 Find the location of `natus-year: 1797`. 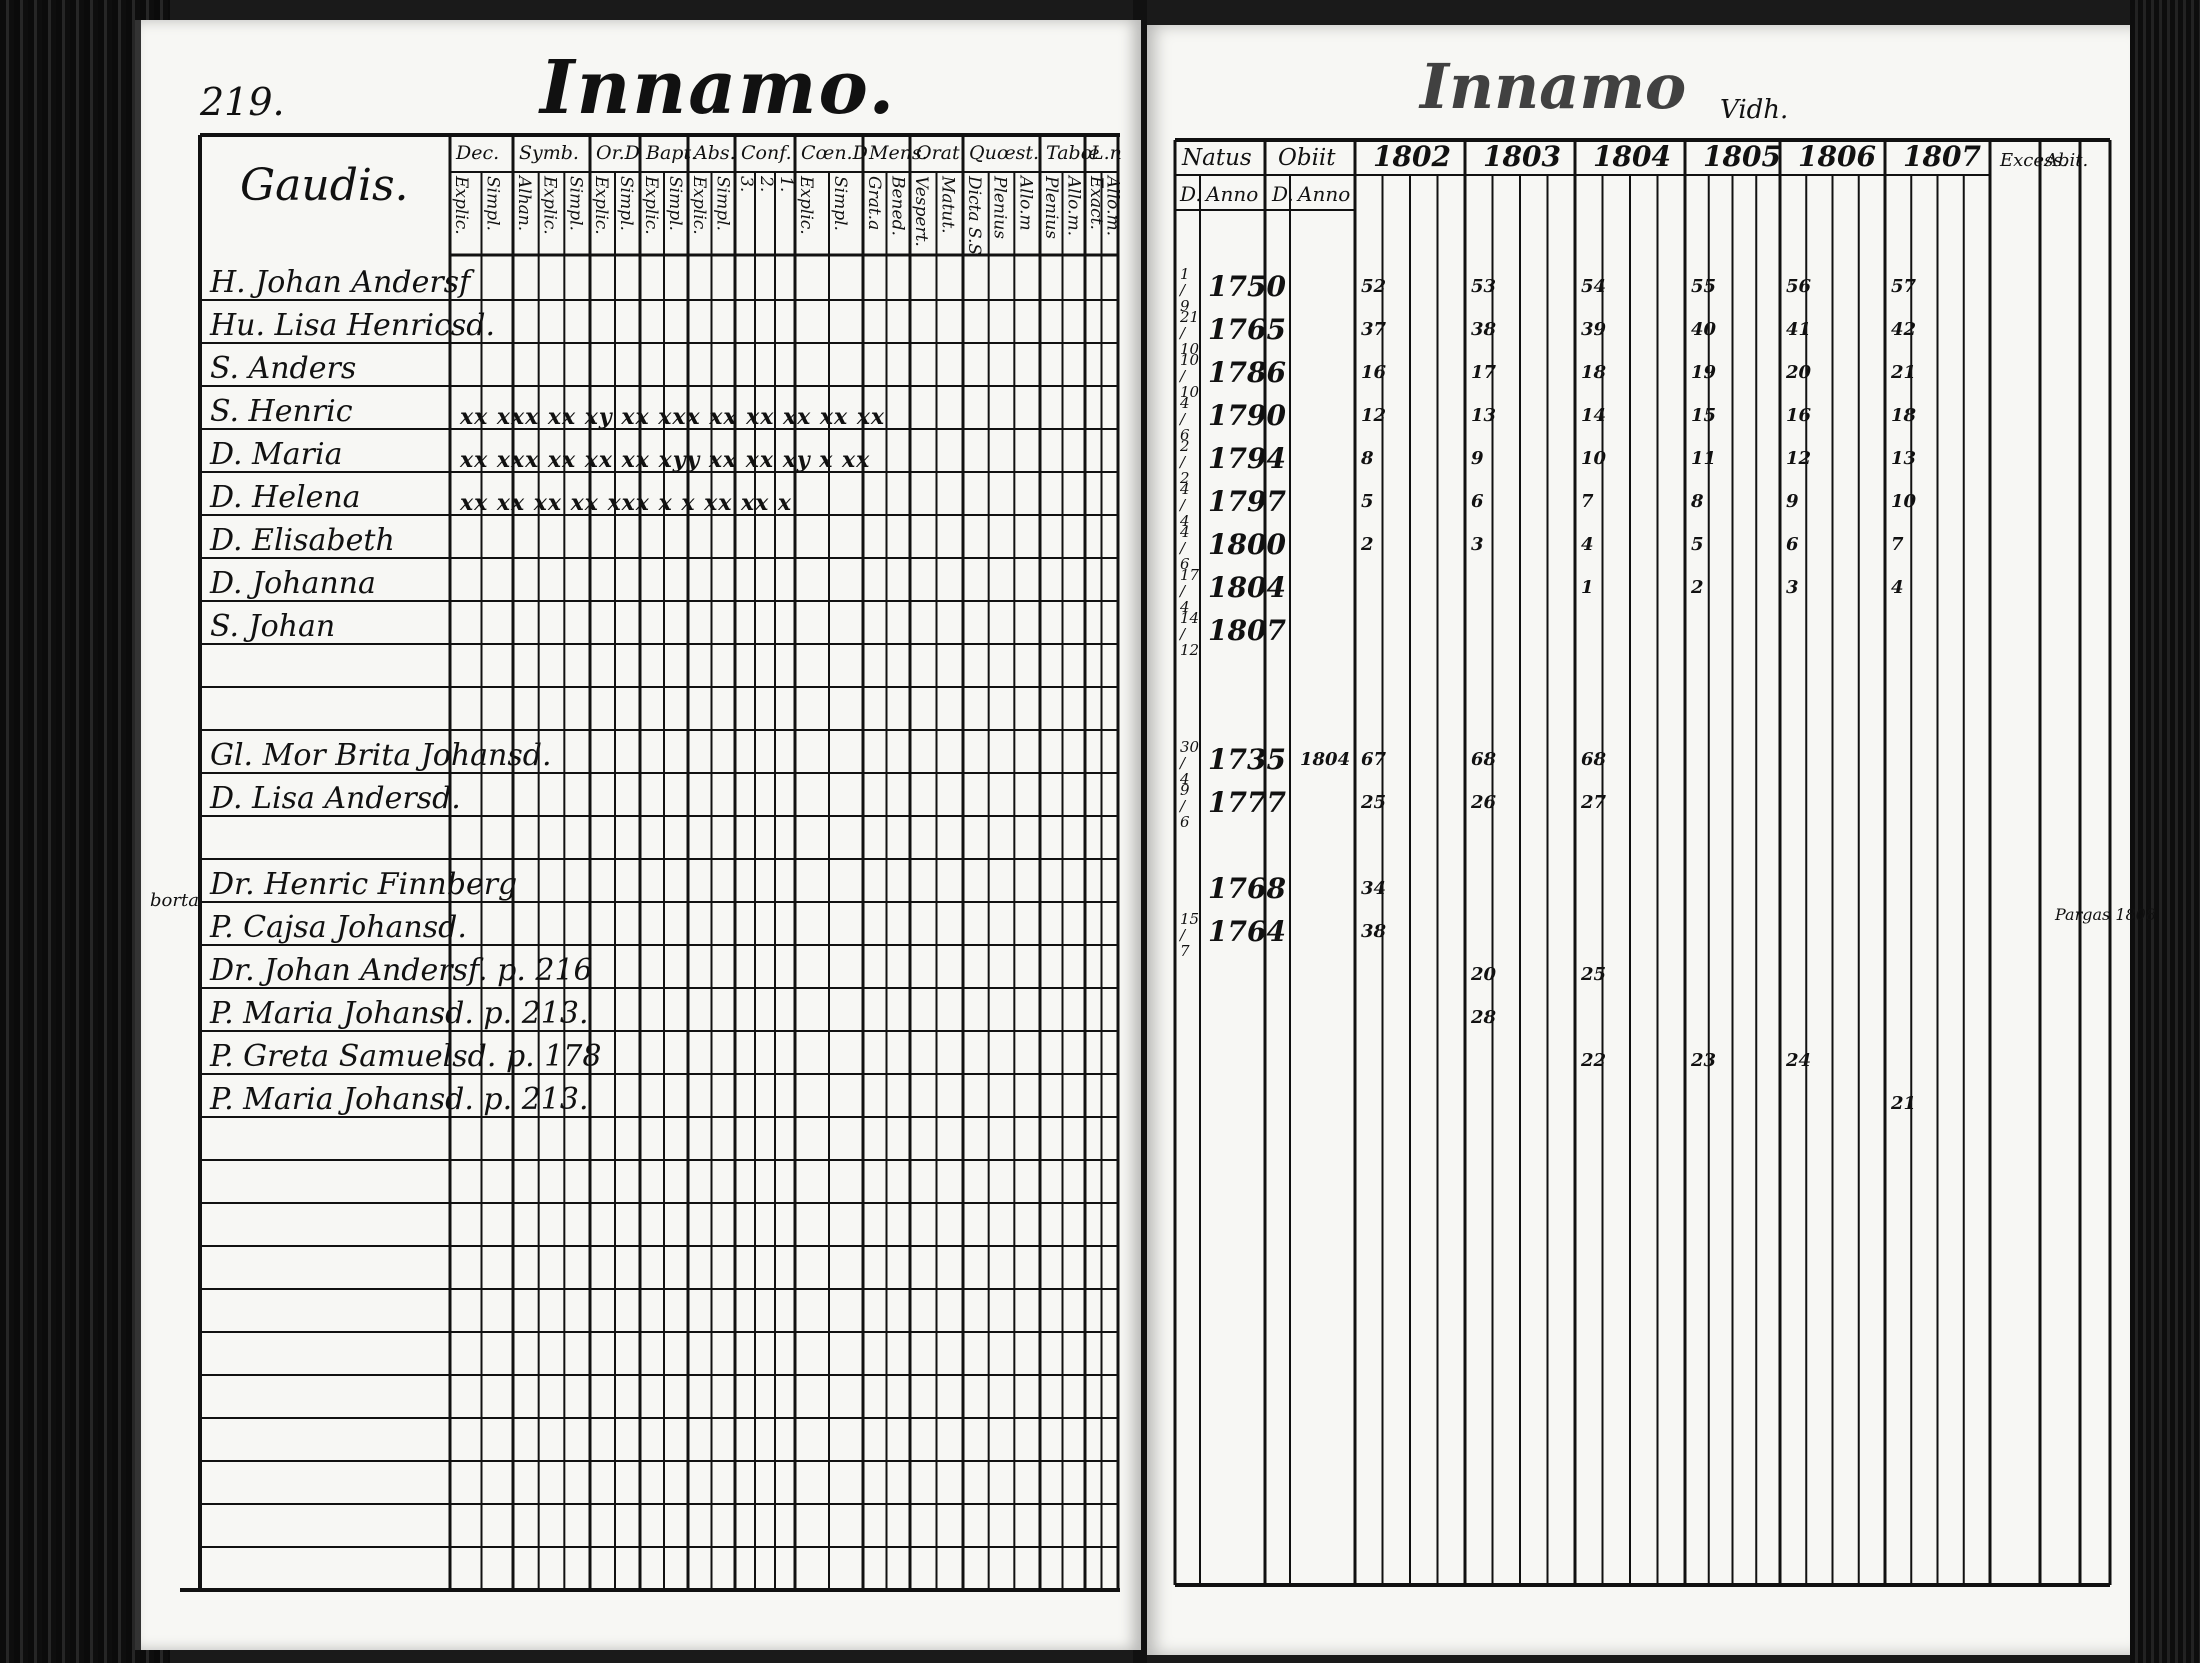

natus-year: 1797 is located at coordinates (1247, 501).